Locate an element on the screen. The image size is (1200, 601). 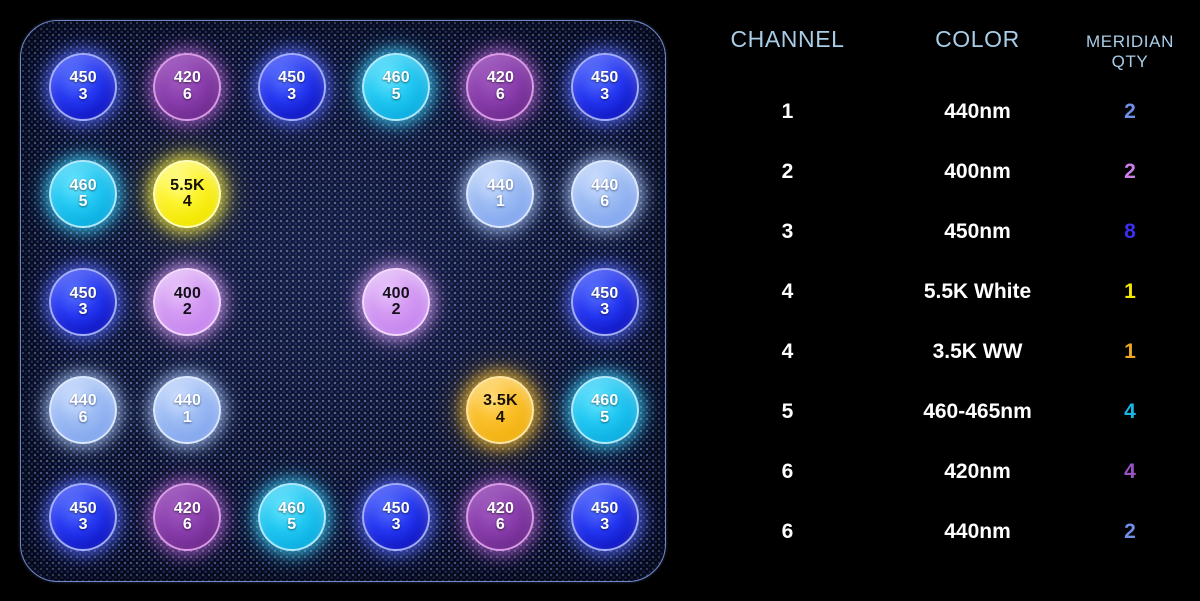
cell-color: 400nm is located at coordinates (977, 171).